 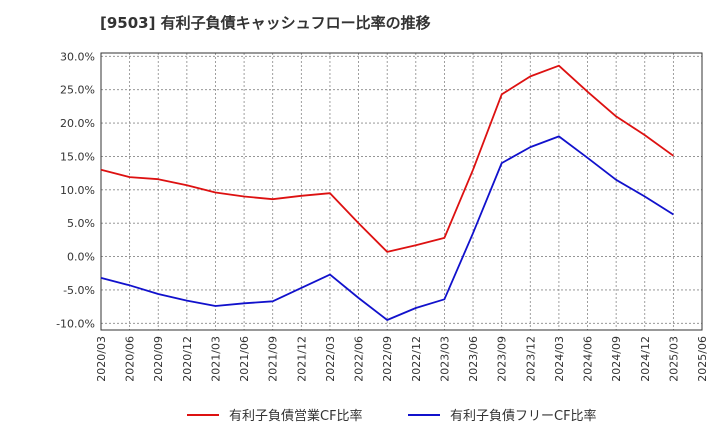 What do you see at coordinates (530, 359) in the screenshot?
I see `x-tick-label: 2023/12` at bounding box center [530, 359].